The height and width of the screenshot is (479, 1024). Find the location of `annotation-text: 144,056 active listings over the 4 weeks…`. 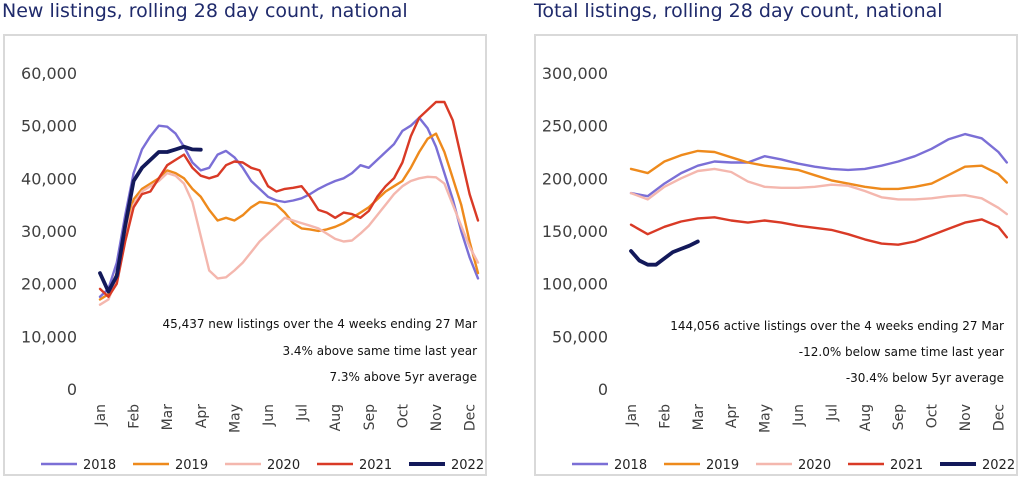

annotation-text: 144,056 active listings over the 4 weeks… is located at coordinates (837, 326).